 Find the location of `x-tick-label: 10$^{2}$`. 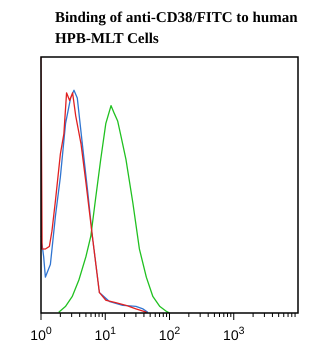

x-tick-label: 10$^{2}$ is located at coordinates (169, 334).